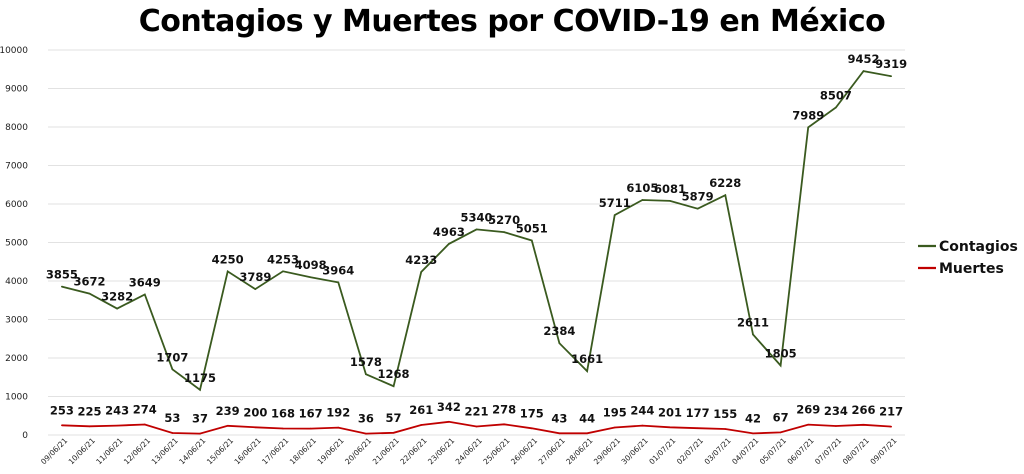  I want to click on x-tick-label: 27/06/21, so click(552, 451).